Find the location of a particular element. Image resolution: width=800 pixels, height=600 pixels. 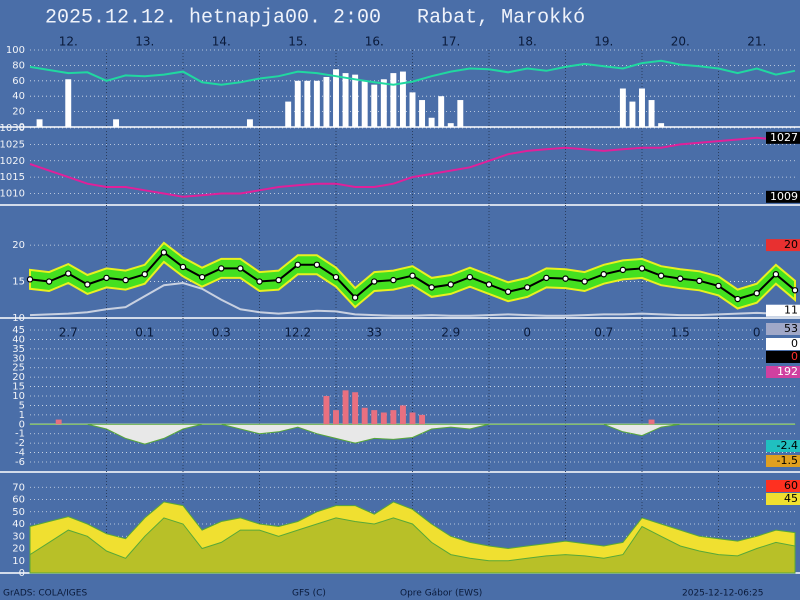

day-label: 18. is located at coordinates (527, 42).